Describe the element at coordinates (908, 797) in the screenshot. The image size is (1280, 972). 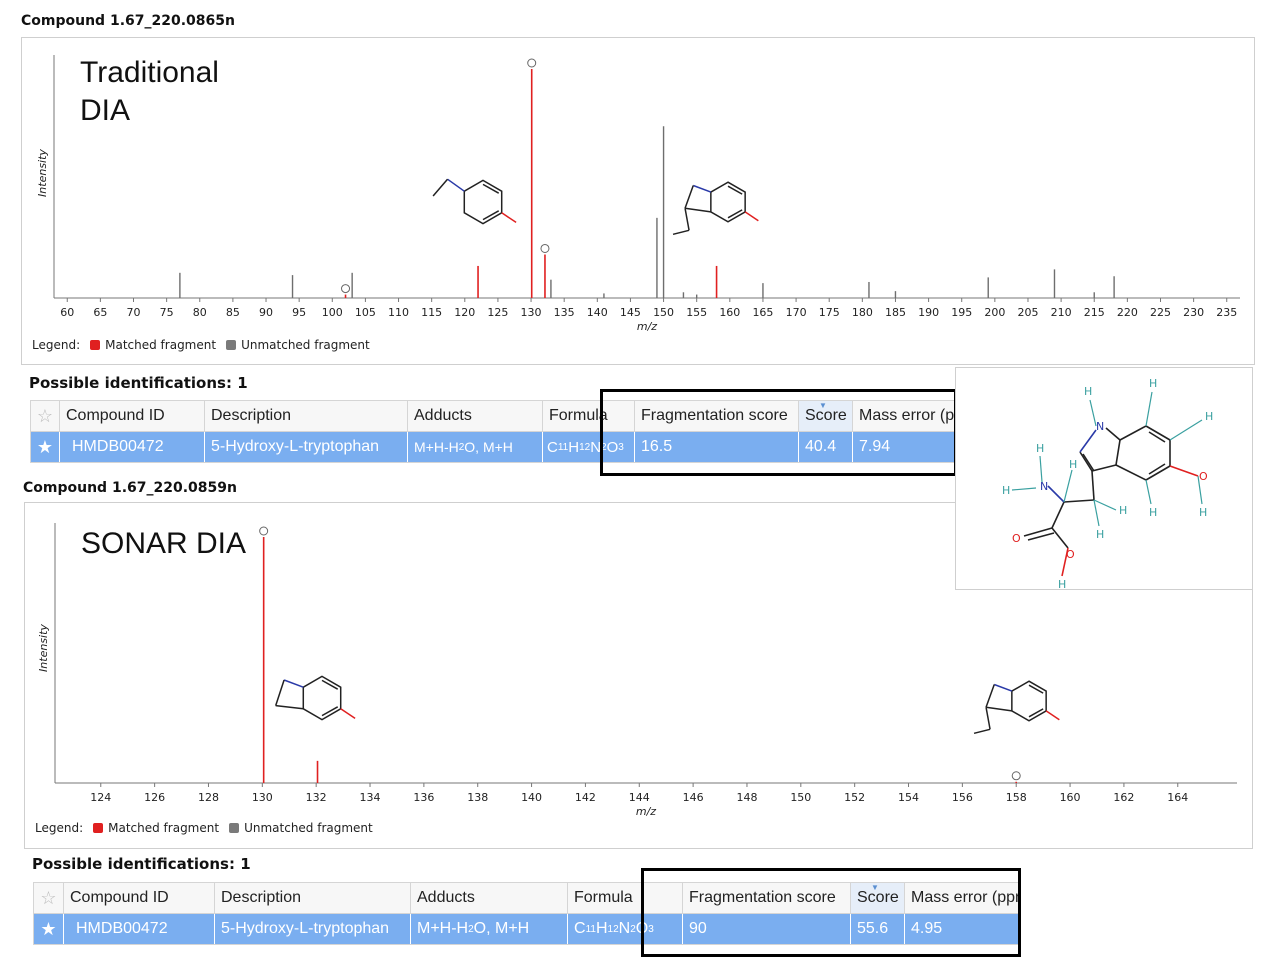
I see `x-tick-label: 154` at that location.